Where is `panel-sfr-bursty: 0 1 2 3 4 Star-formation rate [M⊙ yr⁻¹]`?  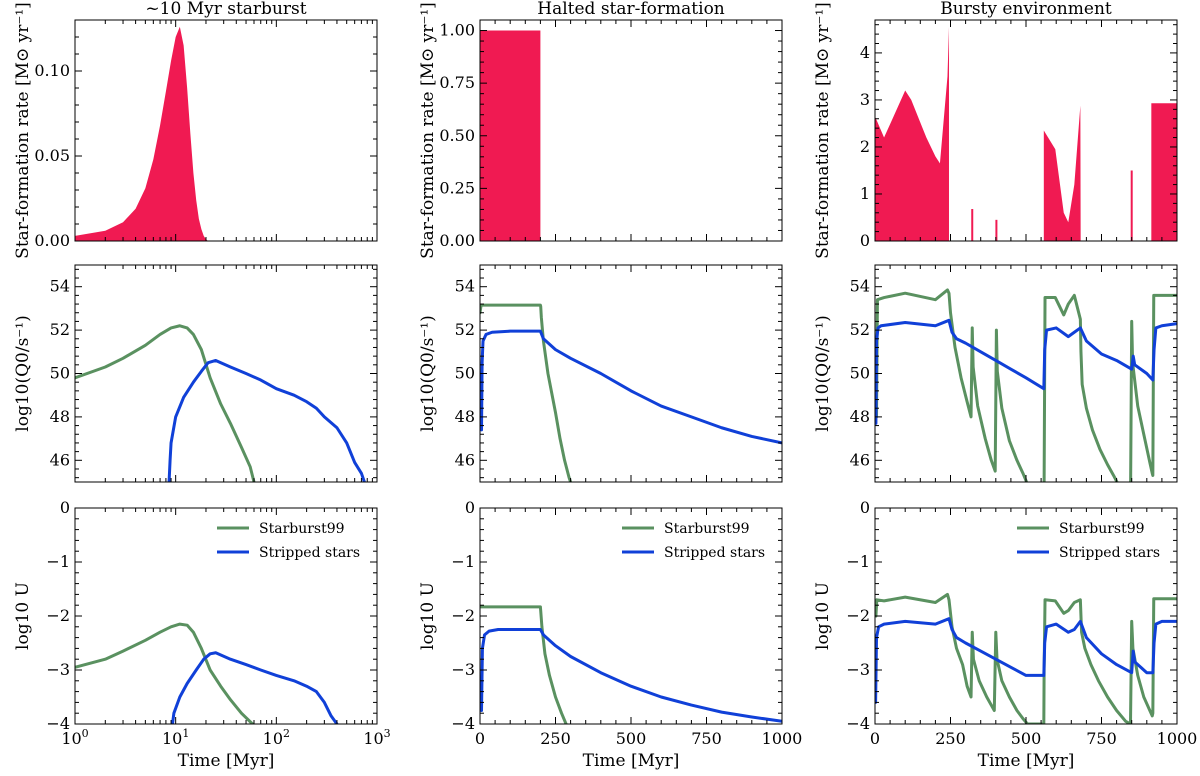
panel-sfr-bursty: 0 1 2 3 4 Star-formation rate [M⊙ yr⁻¹] is located at coordinates (995, 130).